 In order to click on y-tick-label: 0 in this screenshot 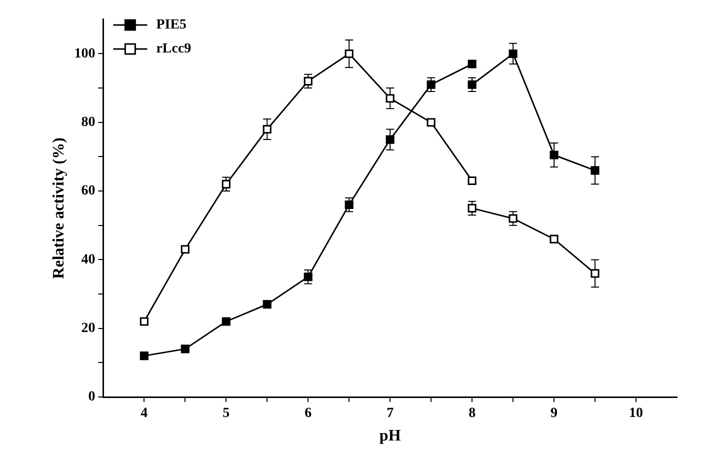, I will do `click(92, 397)`.